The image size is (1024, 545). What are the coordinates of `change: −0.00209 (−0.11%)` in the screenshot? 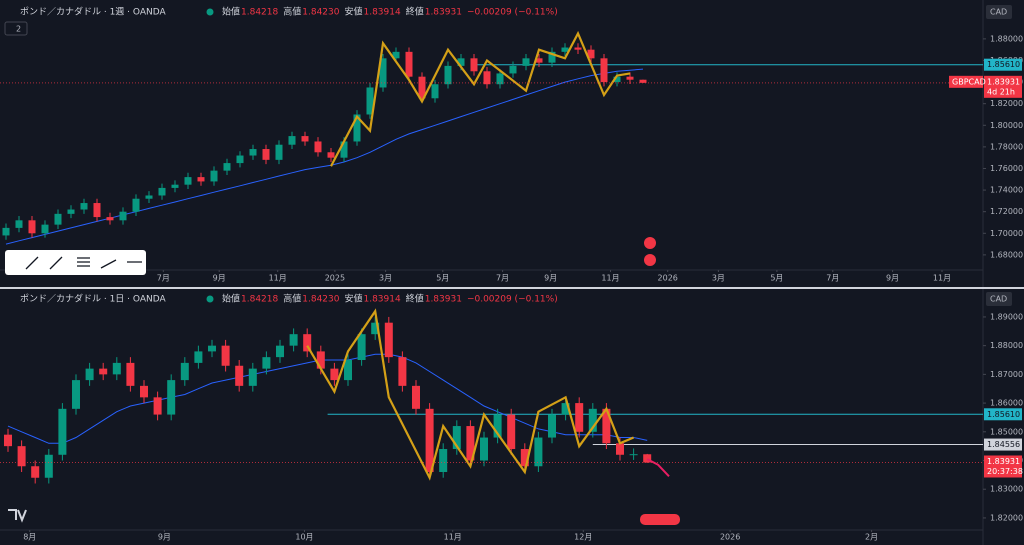 It's located at (512, 13).